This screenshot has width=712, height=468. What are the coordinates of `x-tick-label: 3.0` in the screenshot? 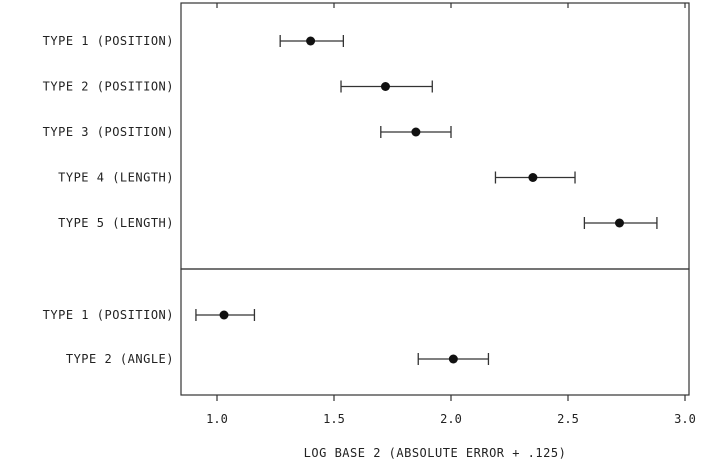 It's located at (685, 419).